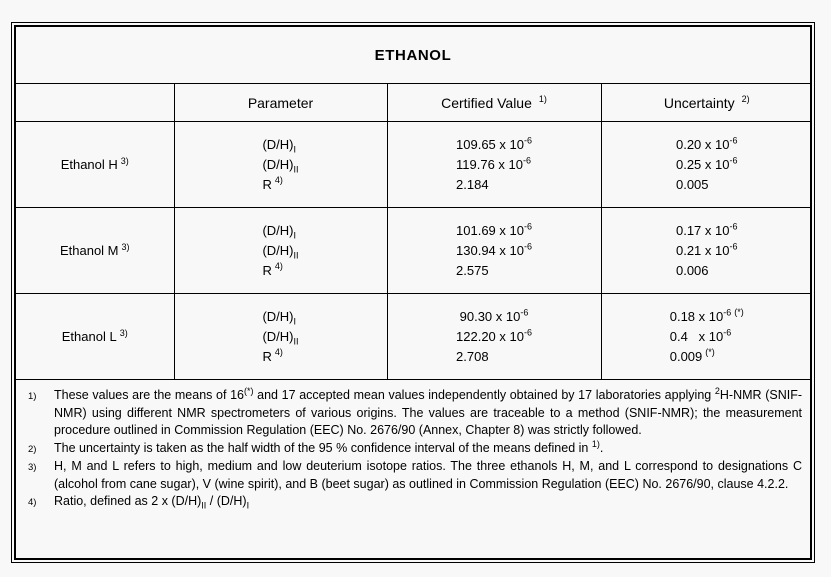 The height and width of the screenshot is (577, 831). Describe the element at coordinates (692, 270) in the screenshot. I see `value-line: 0.006` at that location.